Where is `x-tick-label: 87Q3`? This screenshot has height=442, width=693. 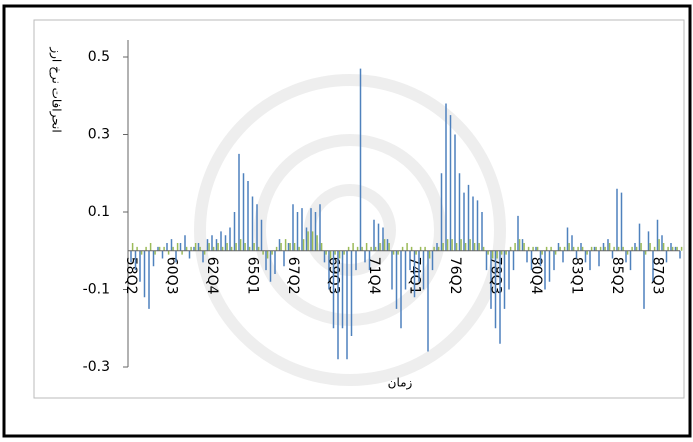 x-tick-label: 87Q3 is located at coordinates (658, 276).